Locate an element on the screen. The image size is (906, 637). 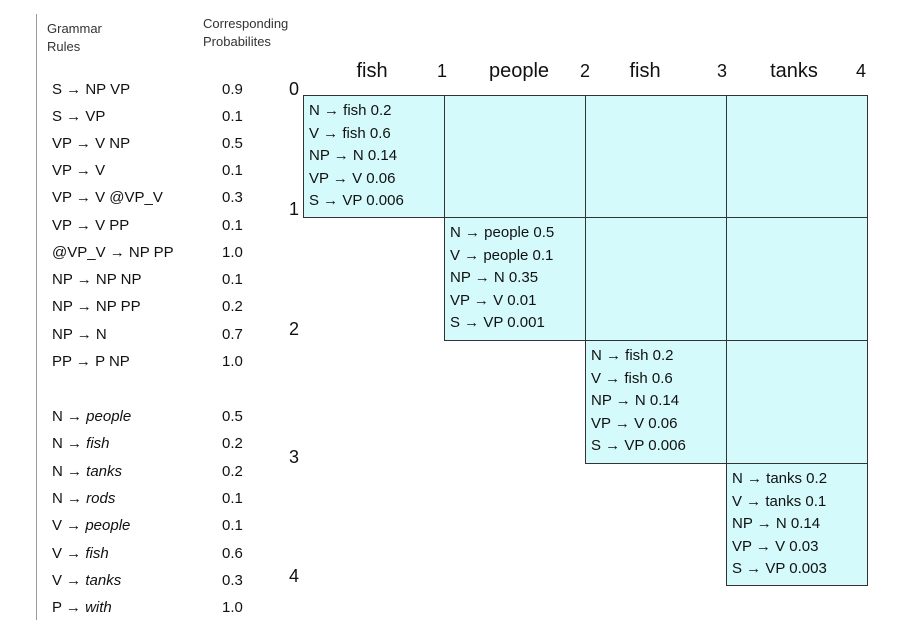
grammar-rules-header-line: Rules is located at coordinates (64, 46).